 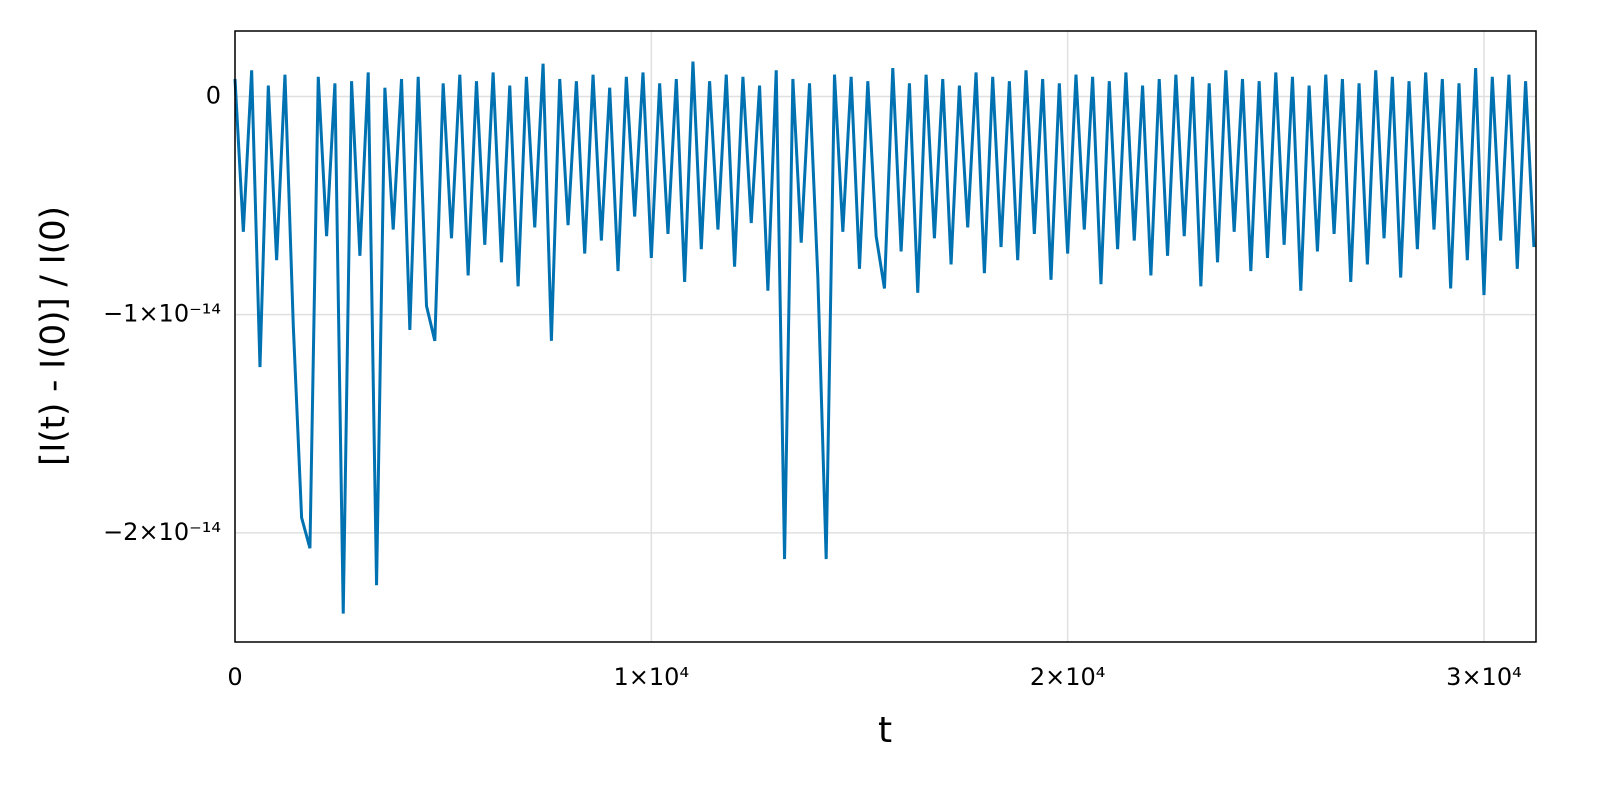 I want to click on y-axis-label: [I(t) - I(0)] / I(0), so click(x=54, y=336).